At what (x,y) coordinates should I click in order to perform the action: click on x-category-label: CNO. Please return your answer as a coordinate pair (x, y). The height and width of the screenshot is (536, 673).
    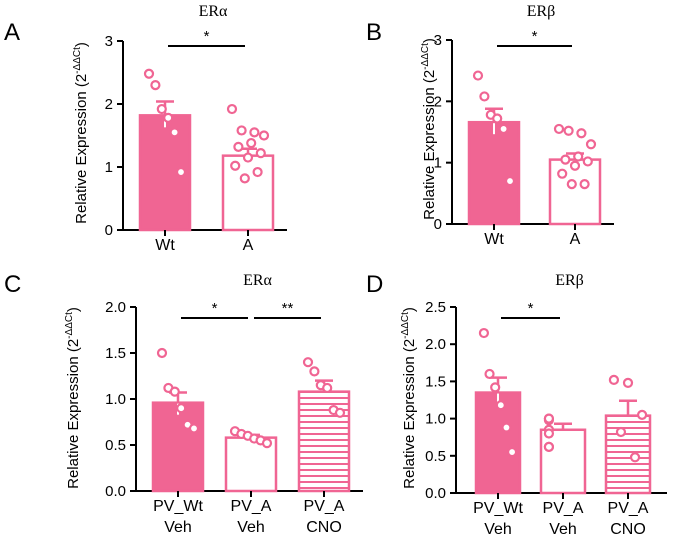
    Looking at the image, I should click on (628, 528).